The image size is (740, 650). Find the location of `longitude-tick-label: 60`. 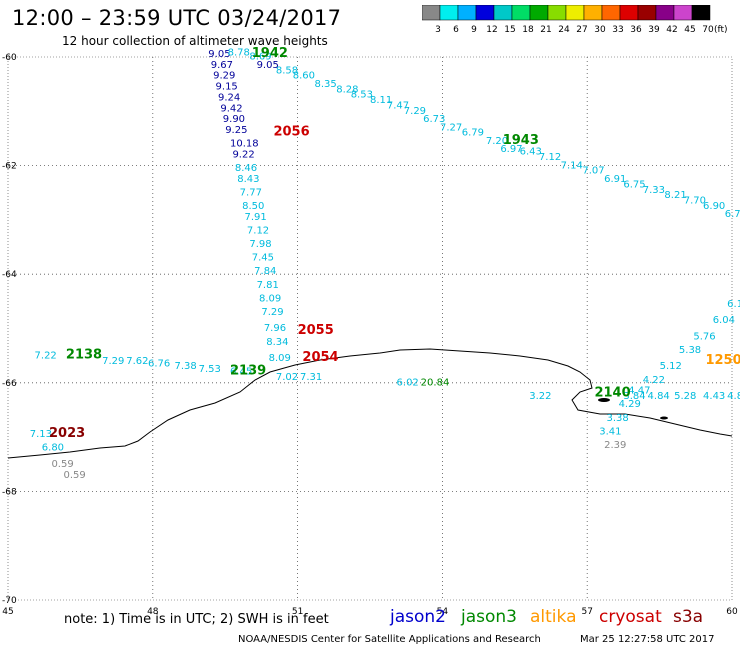

longitude-tick-label: 60 is located at coordinates (732, 612).